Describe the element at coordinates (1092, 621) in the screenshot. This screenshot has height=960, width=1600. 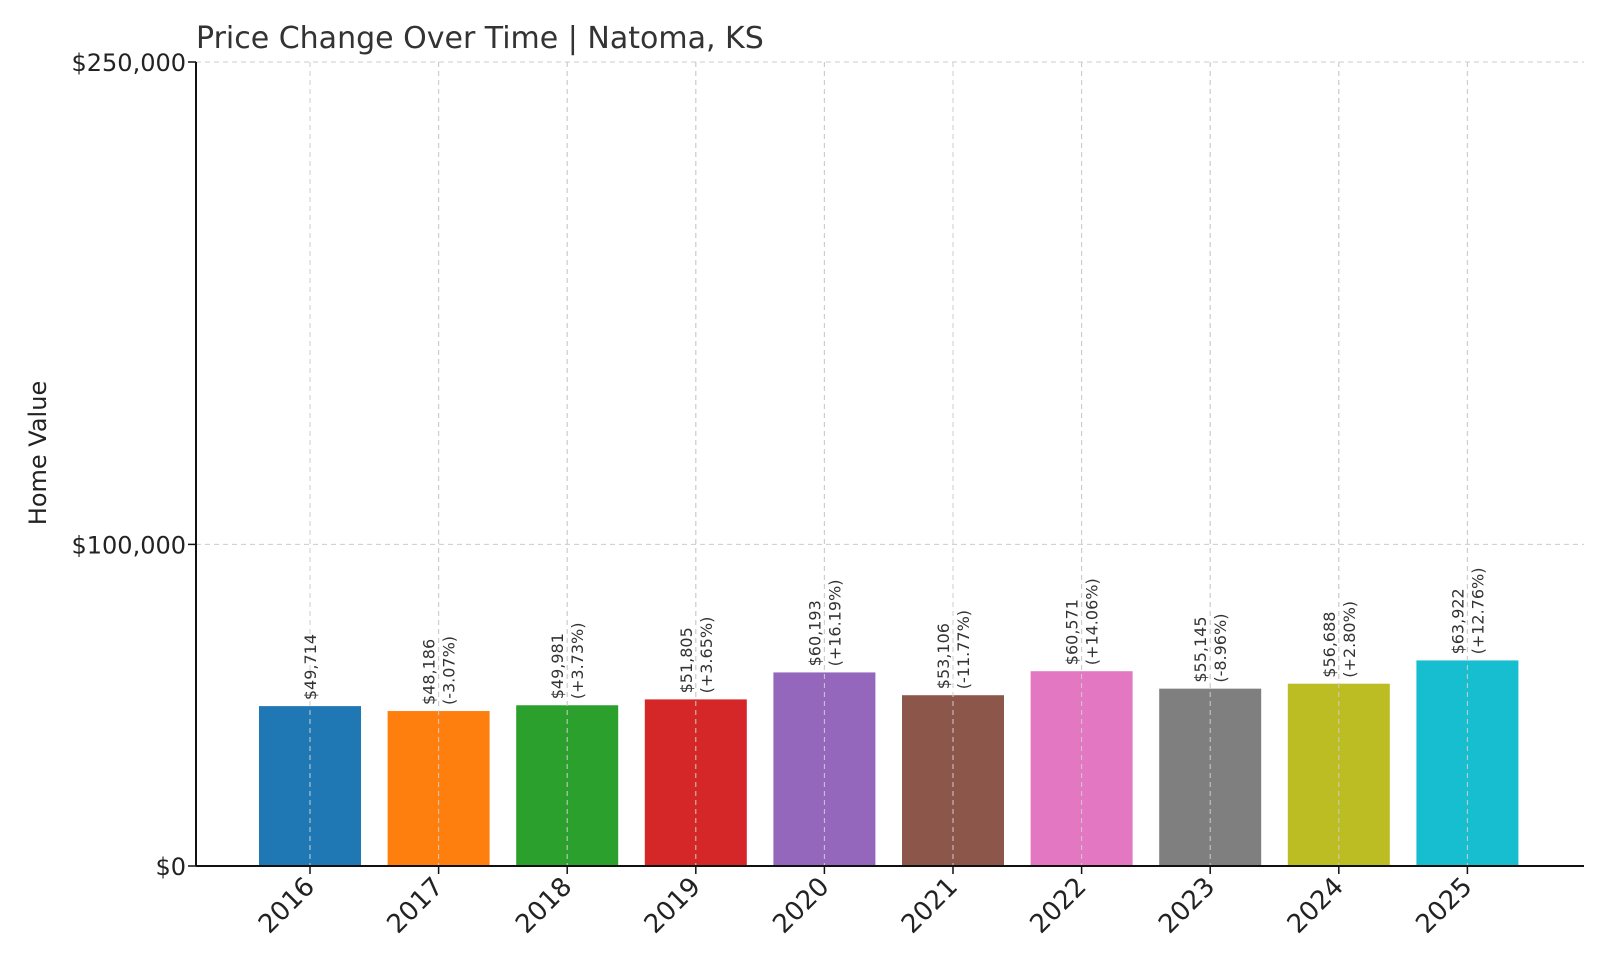
I see `change-label: (+14.06%)` at that location.